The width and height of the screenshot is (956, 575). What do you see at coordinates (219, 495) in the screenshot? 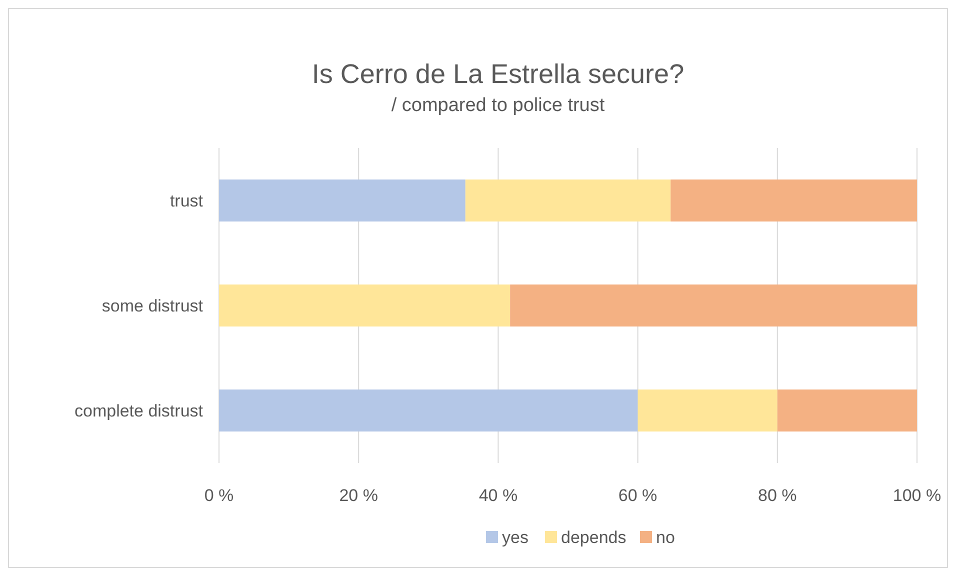
I see `x-tick-label: 0 %` at bounding box center [219, 495].